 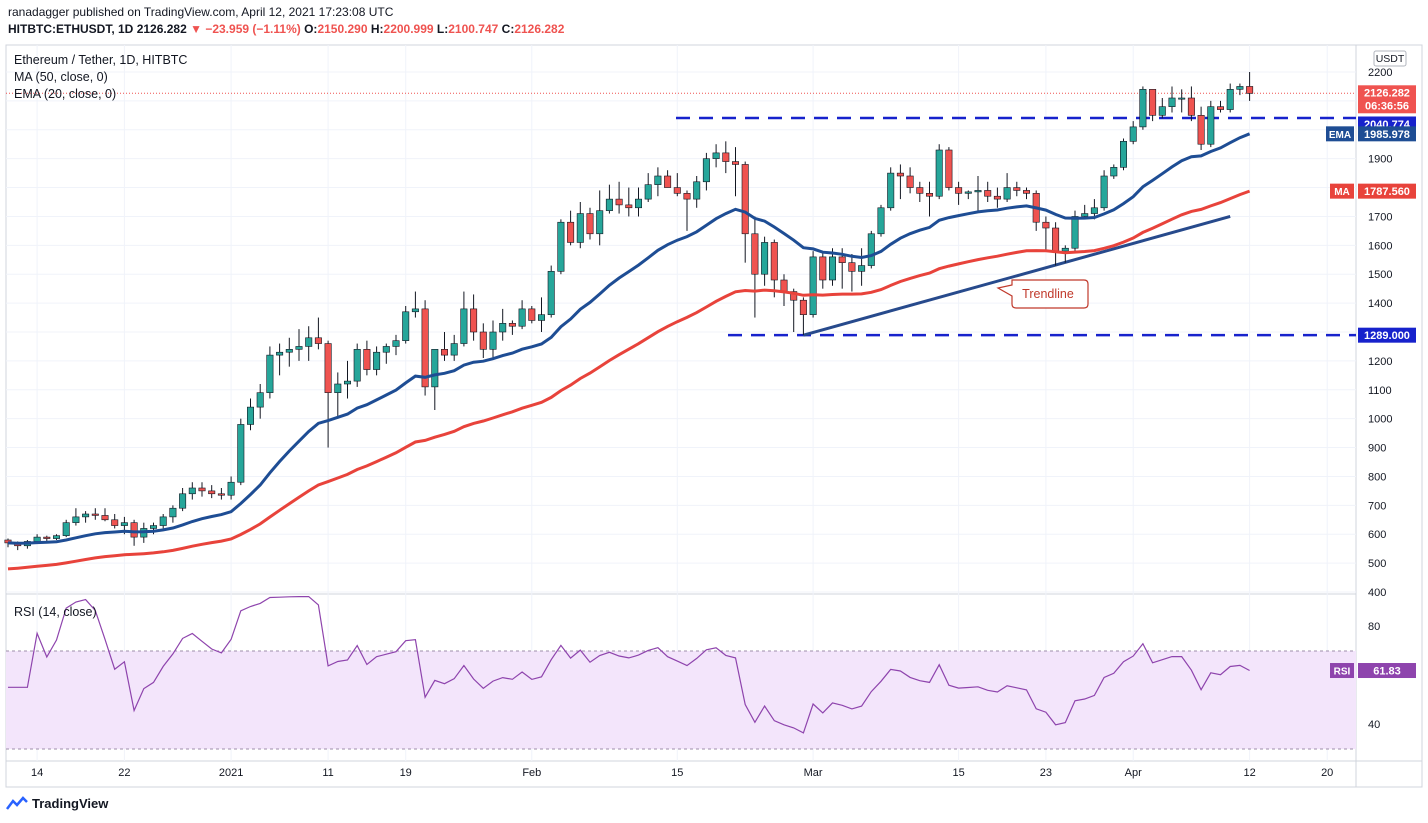 What do you see at coordinates (531, 773) in the screenshot?
I see `time-tick-label: Feb` at bounding box center [531, 773].